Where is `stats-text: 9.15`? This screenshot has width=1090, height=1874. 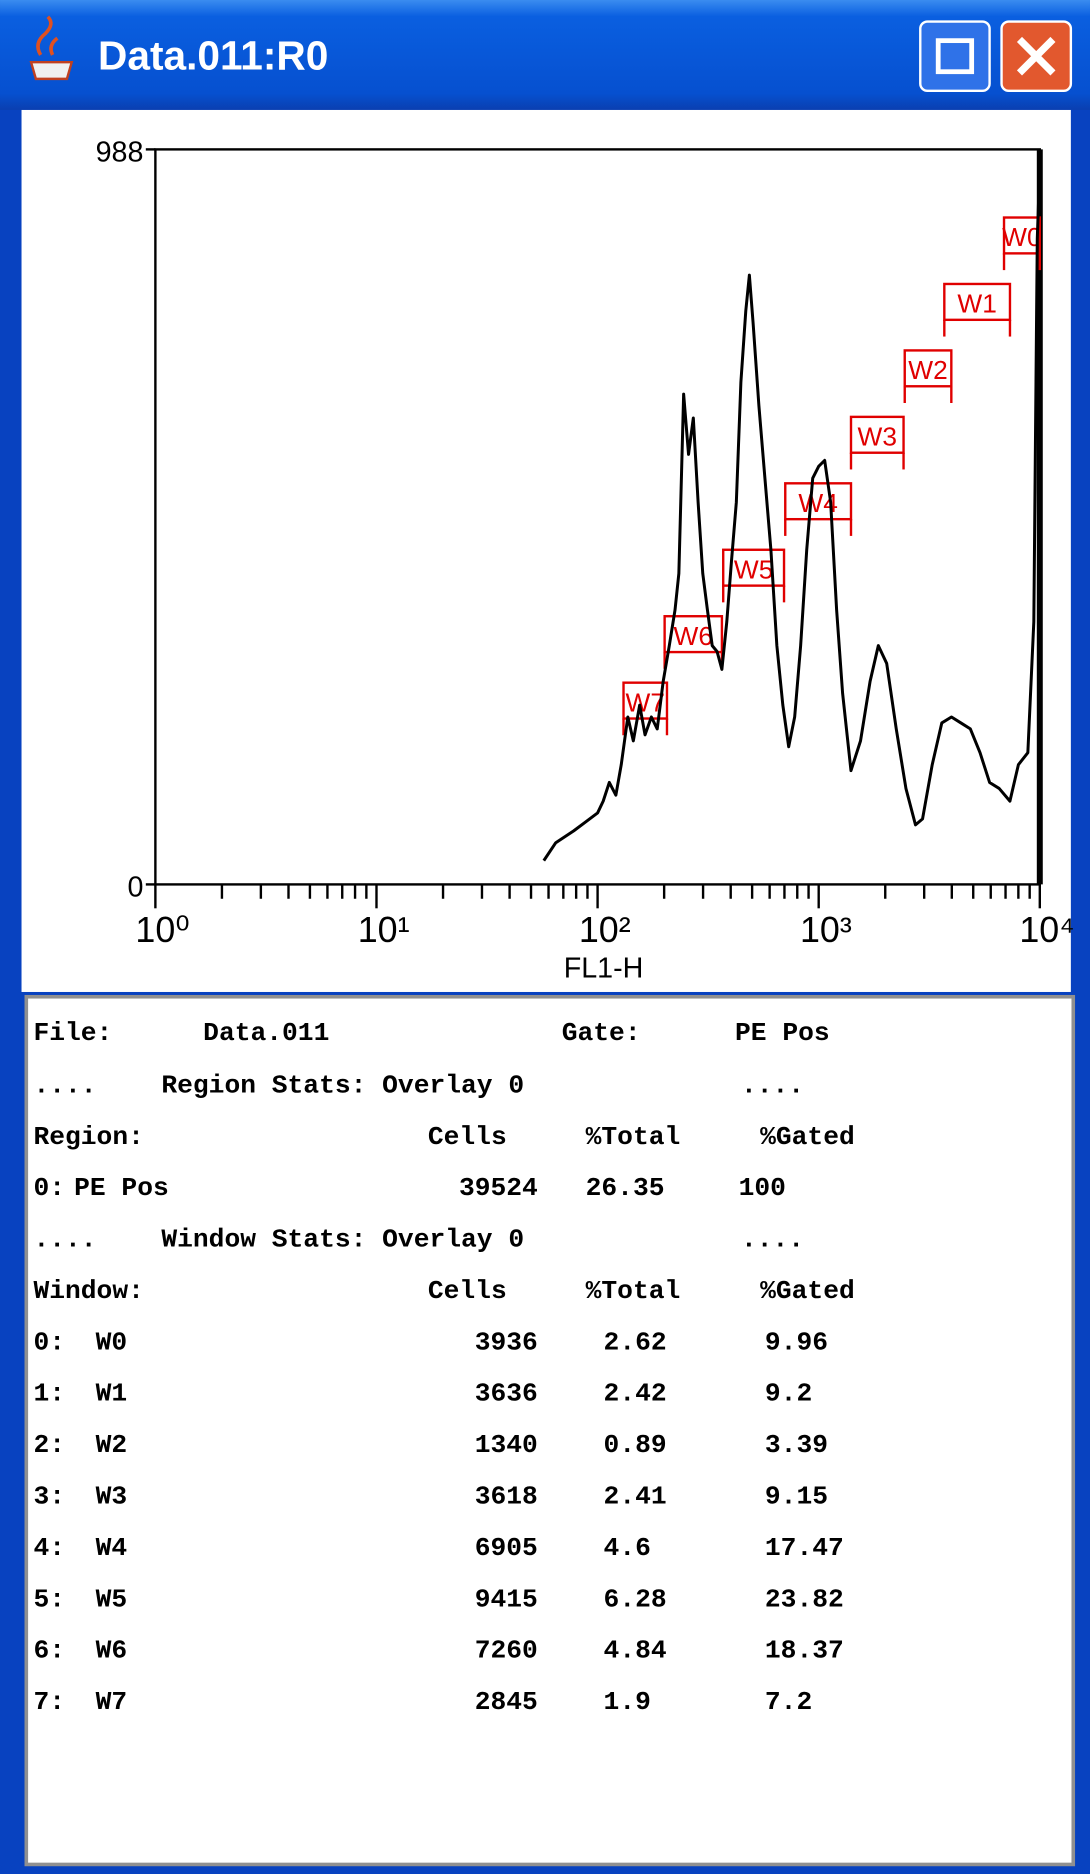 stats-text: 9.15 is located at coordinates (796, 1497).